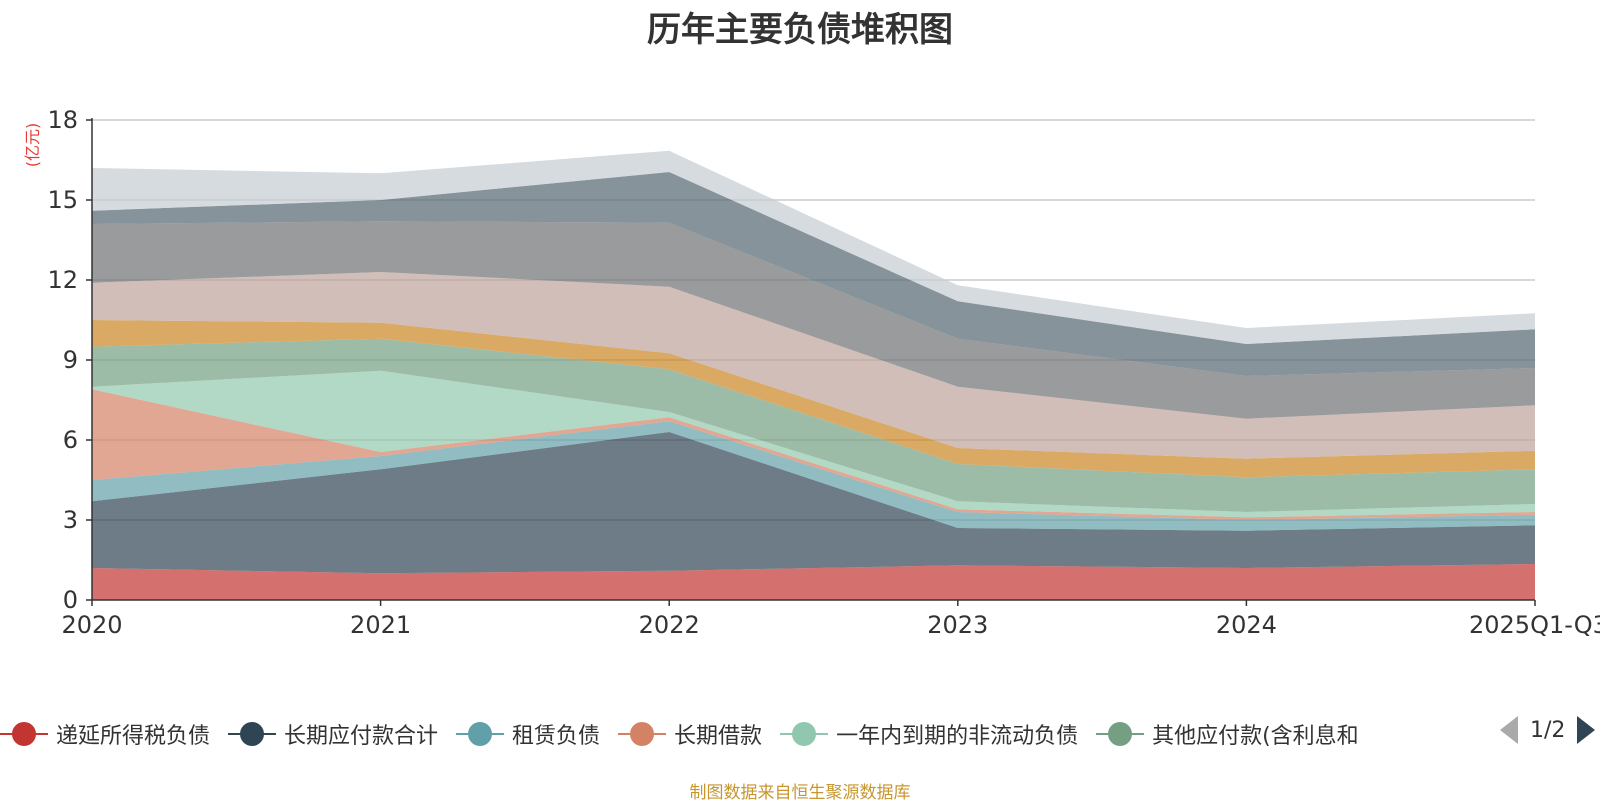 The image size is (1600, 803). What do you see at coordinates (70, 600) in the screenshot?
I see `y-tick-label: 0` at bounding box center [70, 600].